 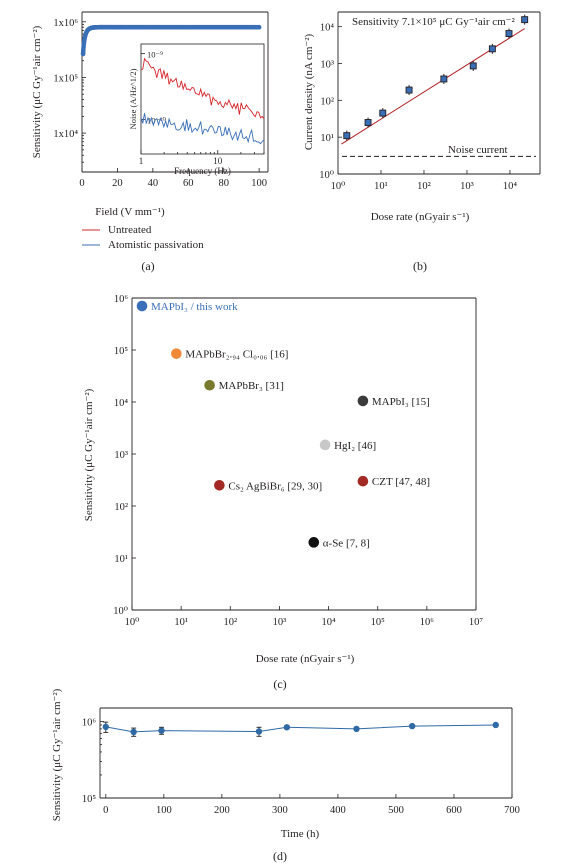 I want to click on panel-b-y-label: Current density (nA cm⁻²), so click(x=309, y=92).